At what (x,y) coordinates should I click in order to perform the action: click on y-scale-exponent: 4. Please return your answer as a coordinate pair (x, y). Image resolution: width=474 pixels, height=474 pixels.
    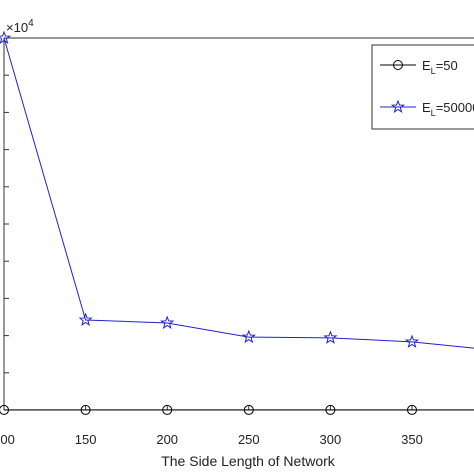
    Looking at the image, I should click on (31, 23).